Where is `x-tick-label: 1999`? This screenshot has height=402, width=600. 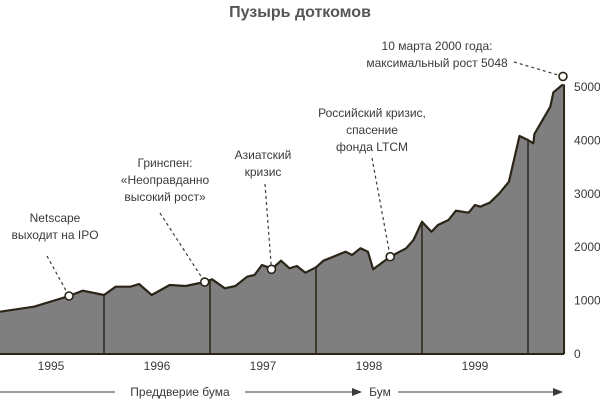 x-tick-label: 1999 is located at coordinates (475, 366).